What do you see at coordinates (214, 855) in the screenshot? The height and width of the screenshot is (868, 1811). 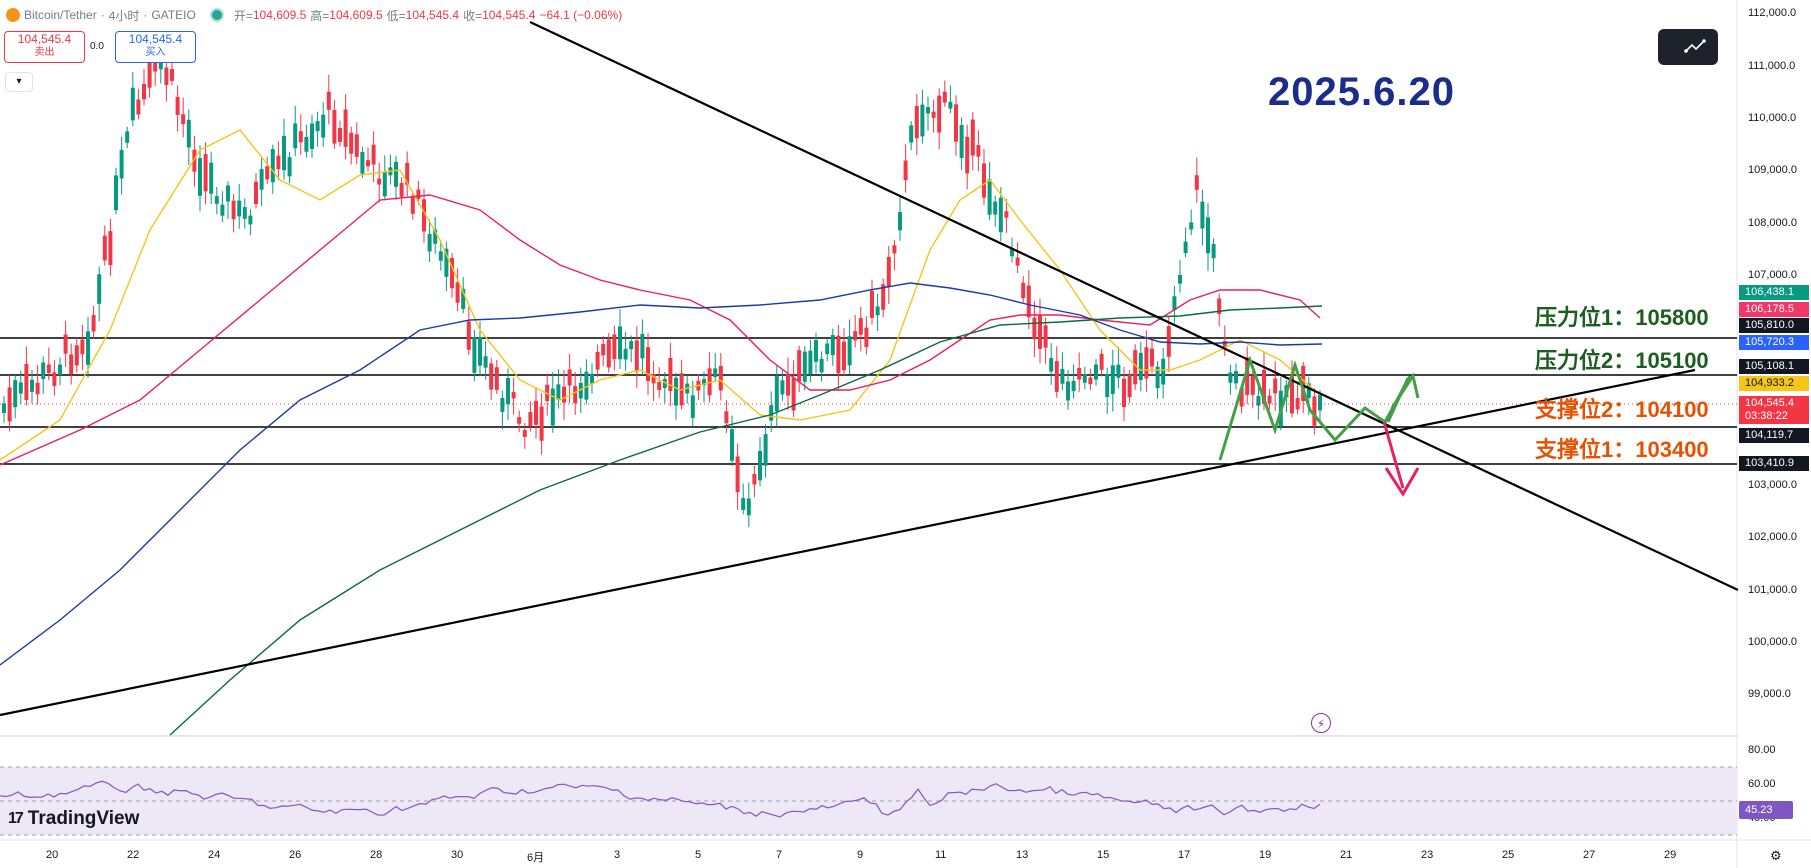 I see `date-axis-label: 24` at bounding box center [214, 855].